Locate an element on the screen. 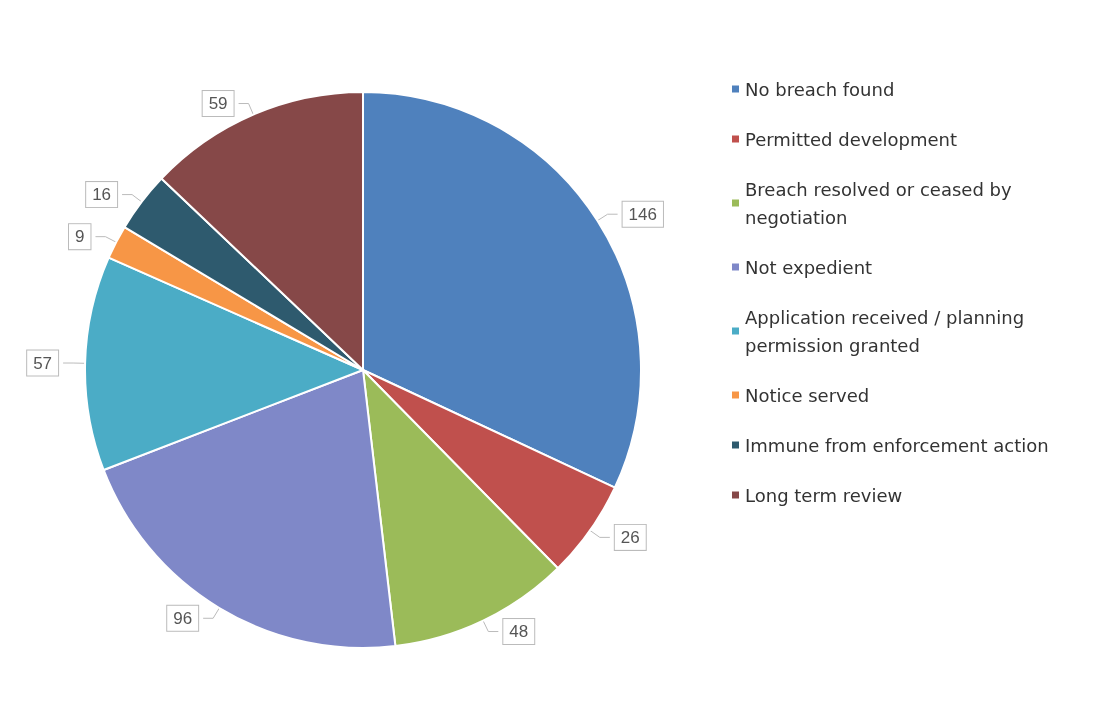  data-label: 26 is located at coordinates (630, 537).